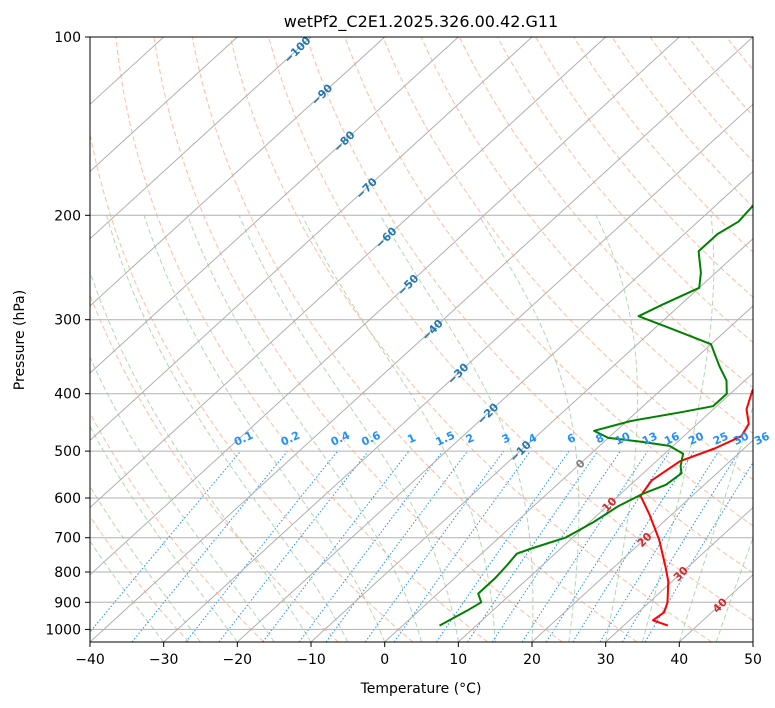 Image resolution: width=775 pixels, height=708 pixels. I want to click on mixing-ratio-label: 20, so click(696, 438).